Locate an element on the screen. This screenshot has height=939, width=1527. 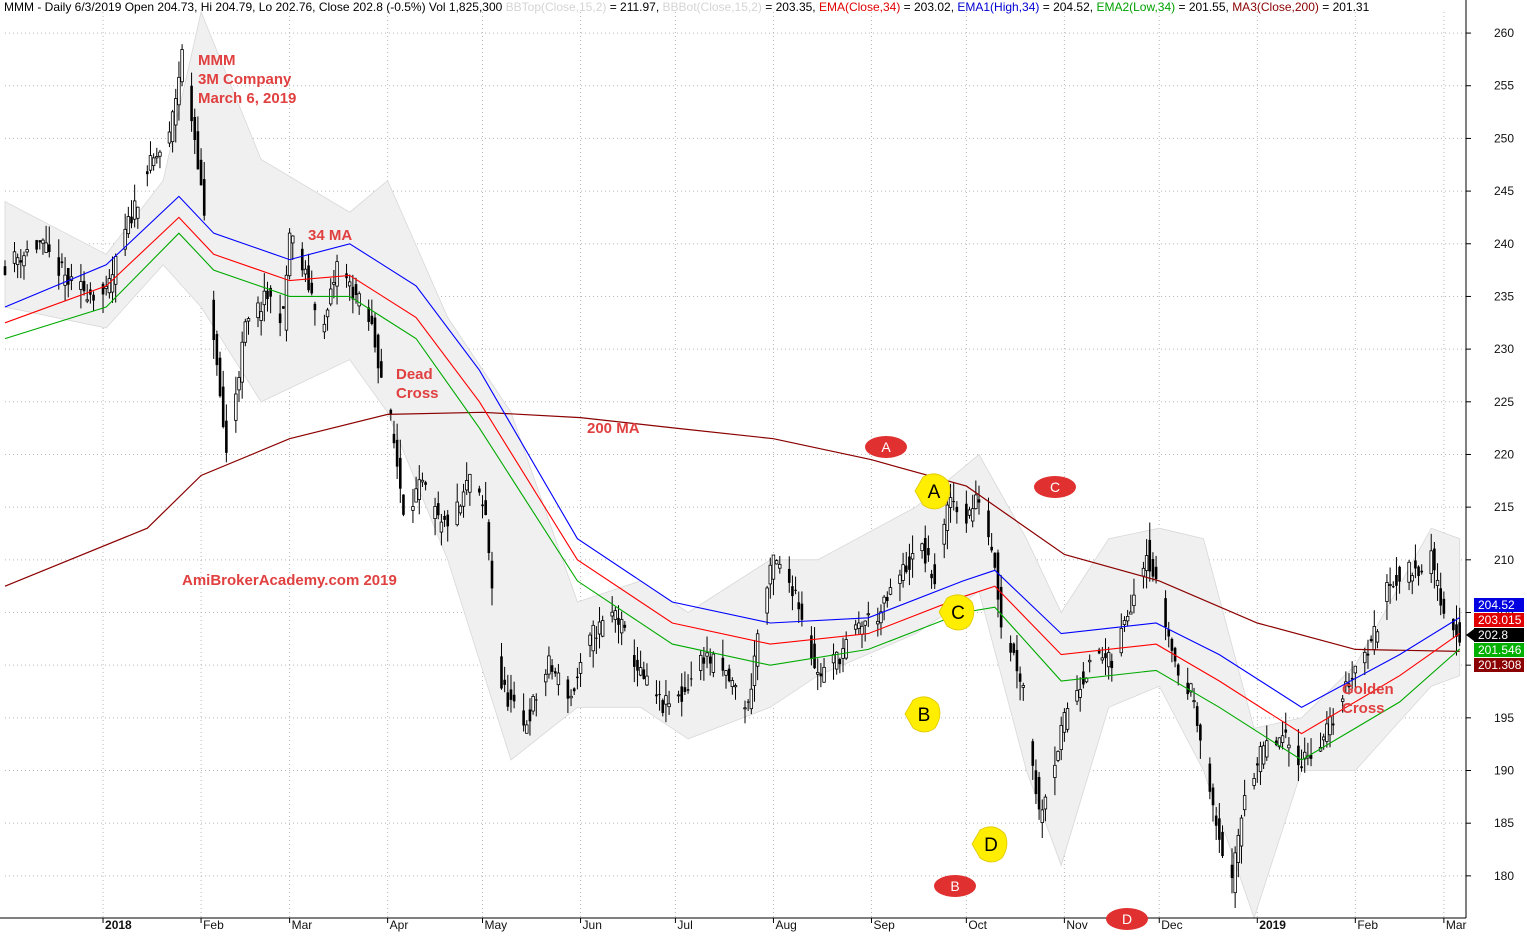
x-tick-label: Jun is located at coordinates (592, 925).